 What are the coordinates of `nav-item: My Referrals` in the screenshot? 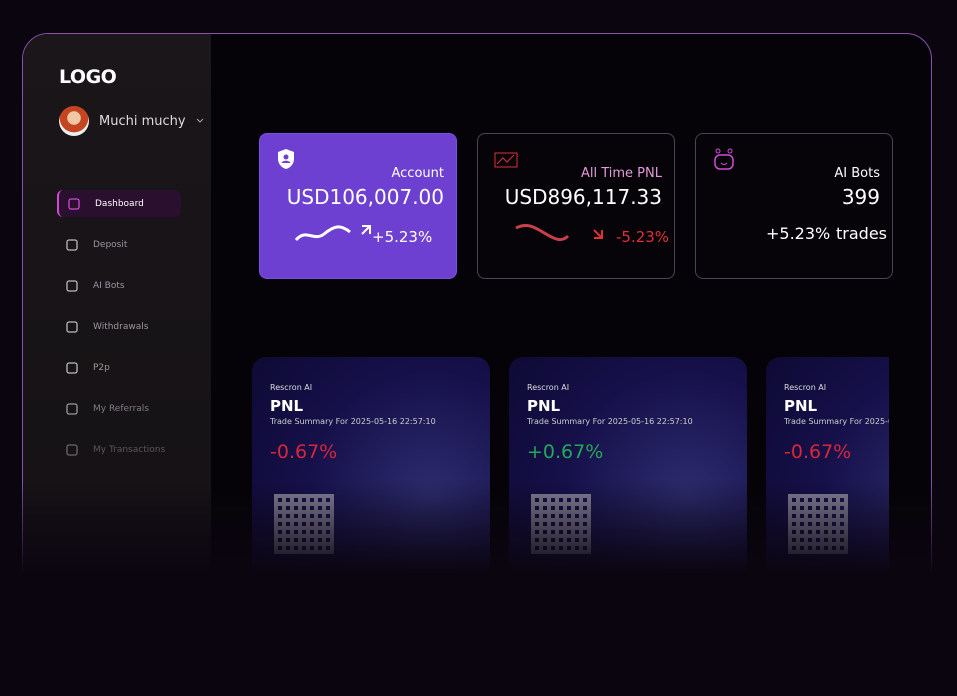 It's located at (119, 408).